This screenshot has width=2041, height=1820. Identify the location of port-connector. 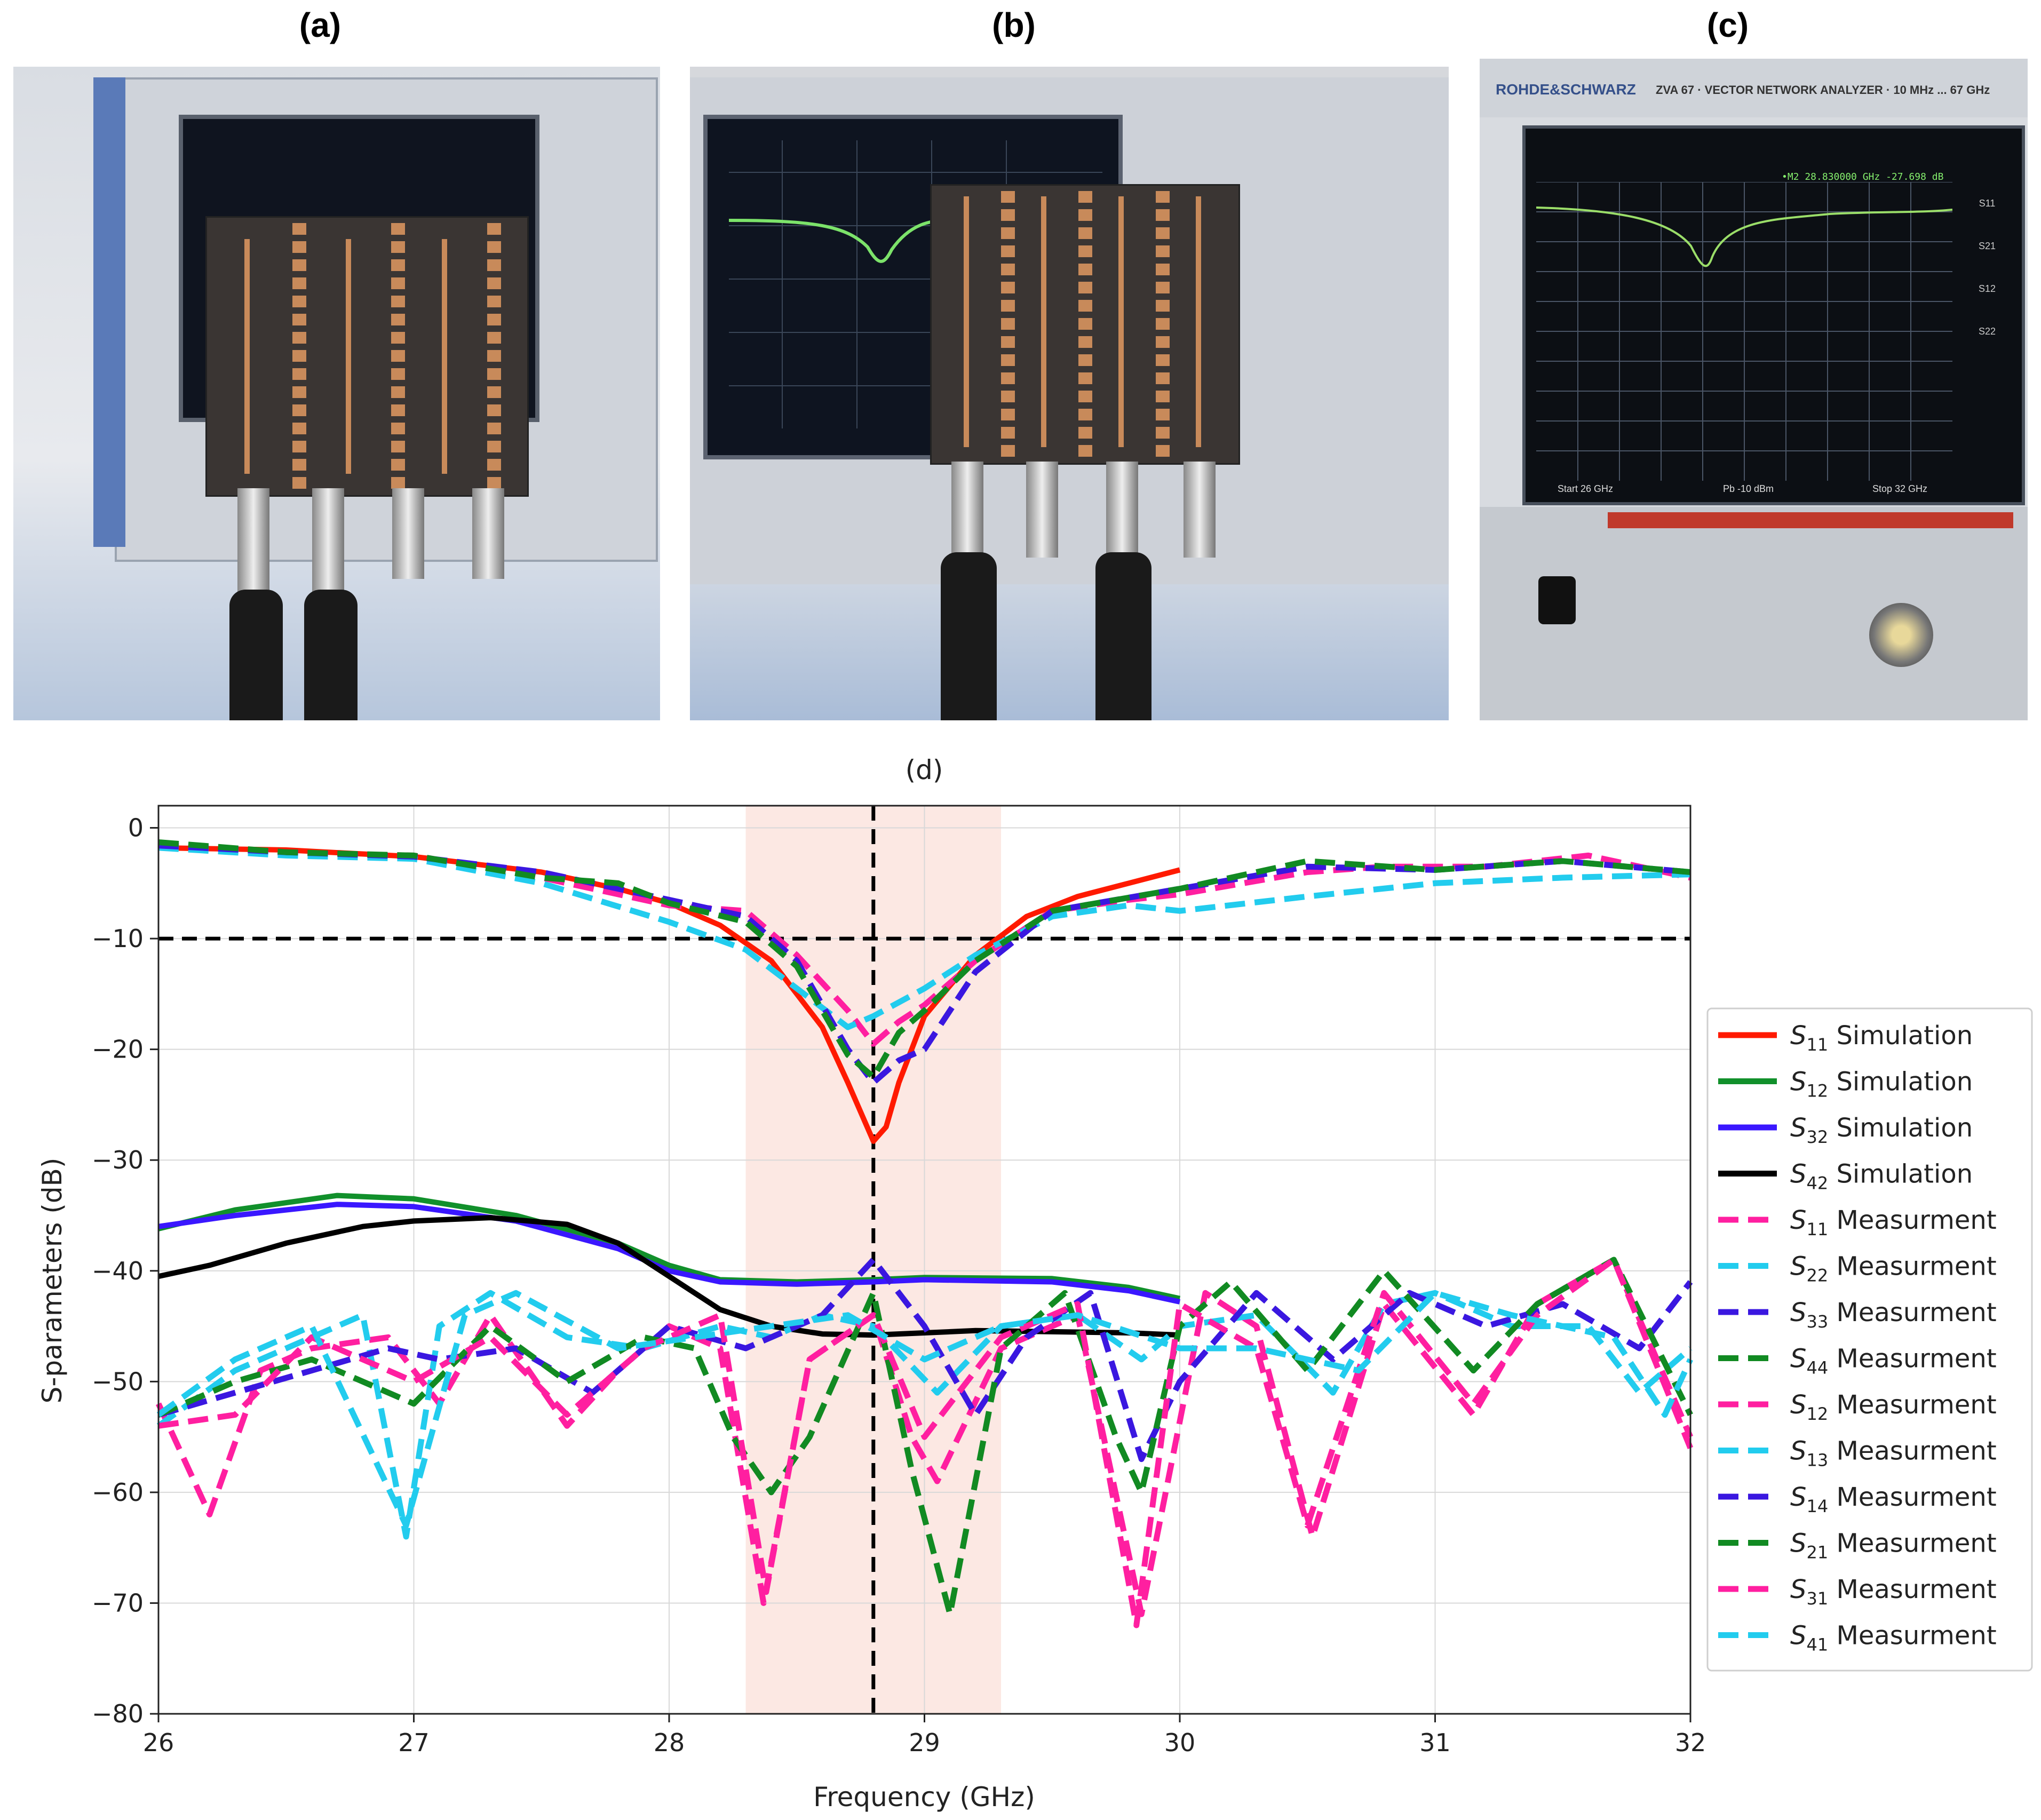
(1901, 635).